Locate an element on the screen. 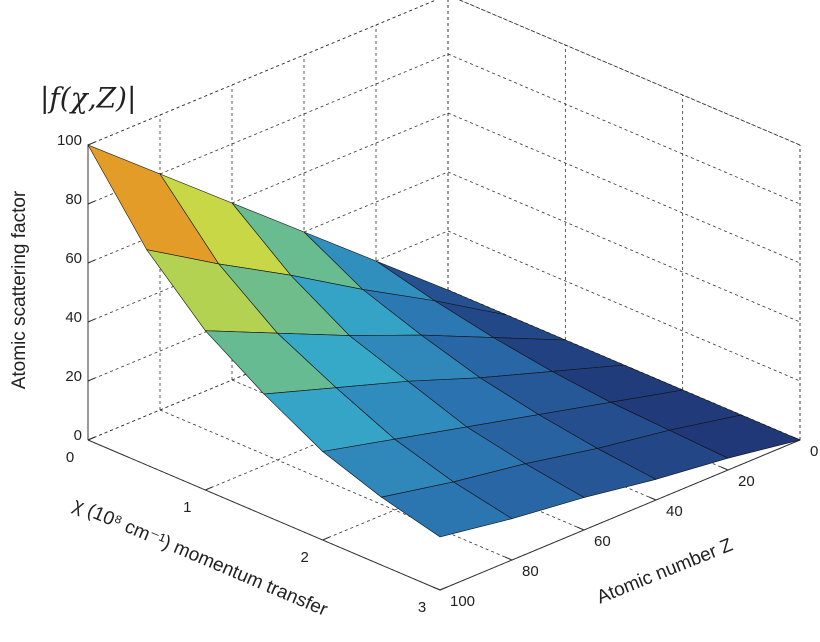 The height and width of the screenshot is (642, 820). x-axis-label: χ (10⁸ cm⁻¹) momentum transfer is located at coordinates (200, 557).